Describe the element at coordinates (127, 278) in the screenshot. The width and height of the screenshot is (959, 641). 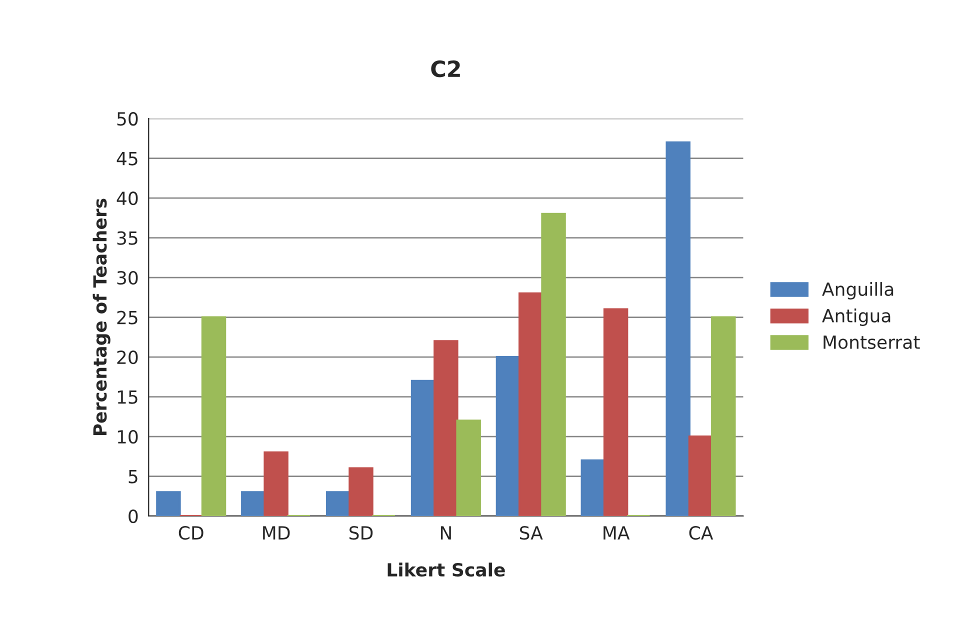
I see `y-tick-label: 30` at that location.